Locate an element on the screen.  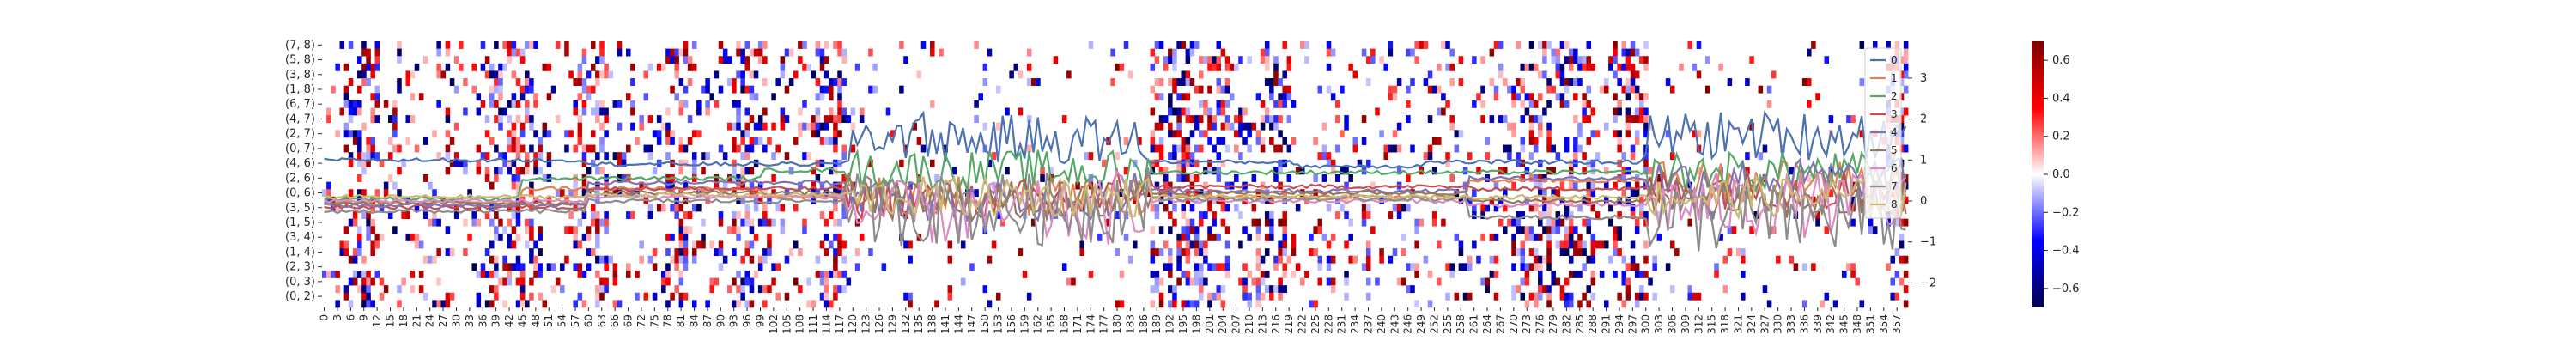
x-tick-label: 66 is located at coordinates (615, 320).